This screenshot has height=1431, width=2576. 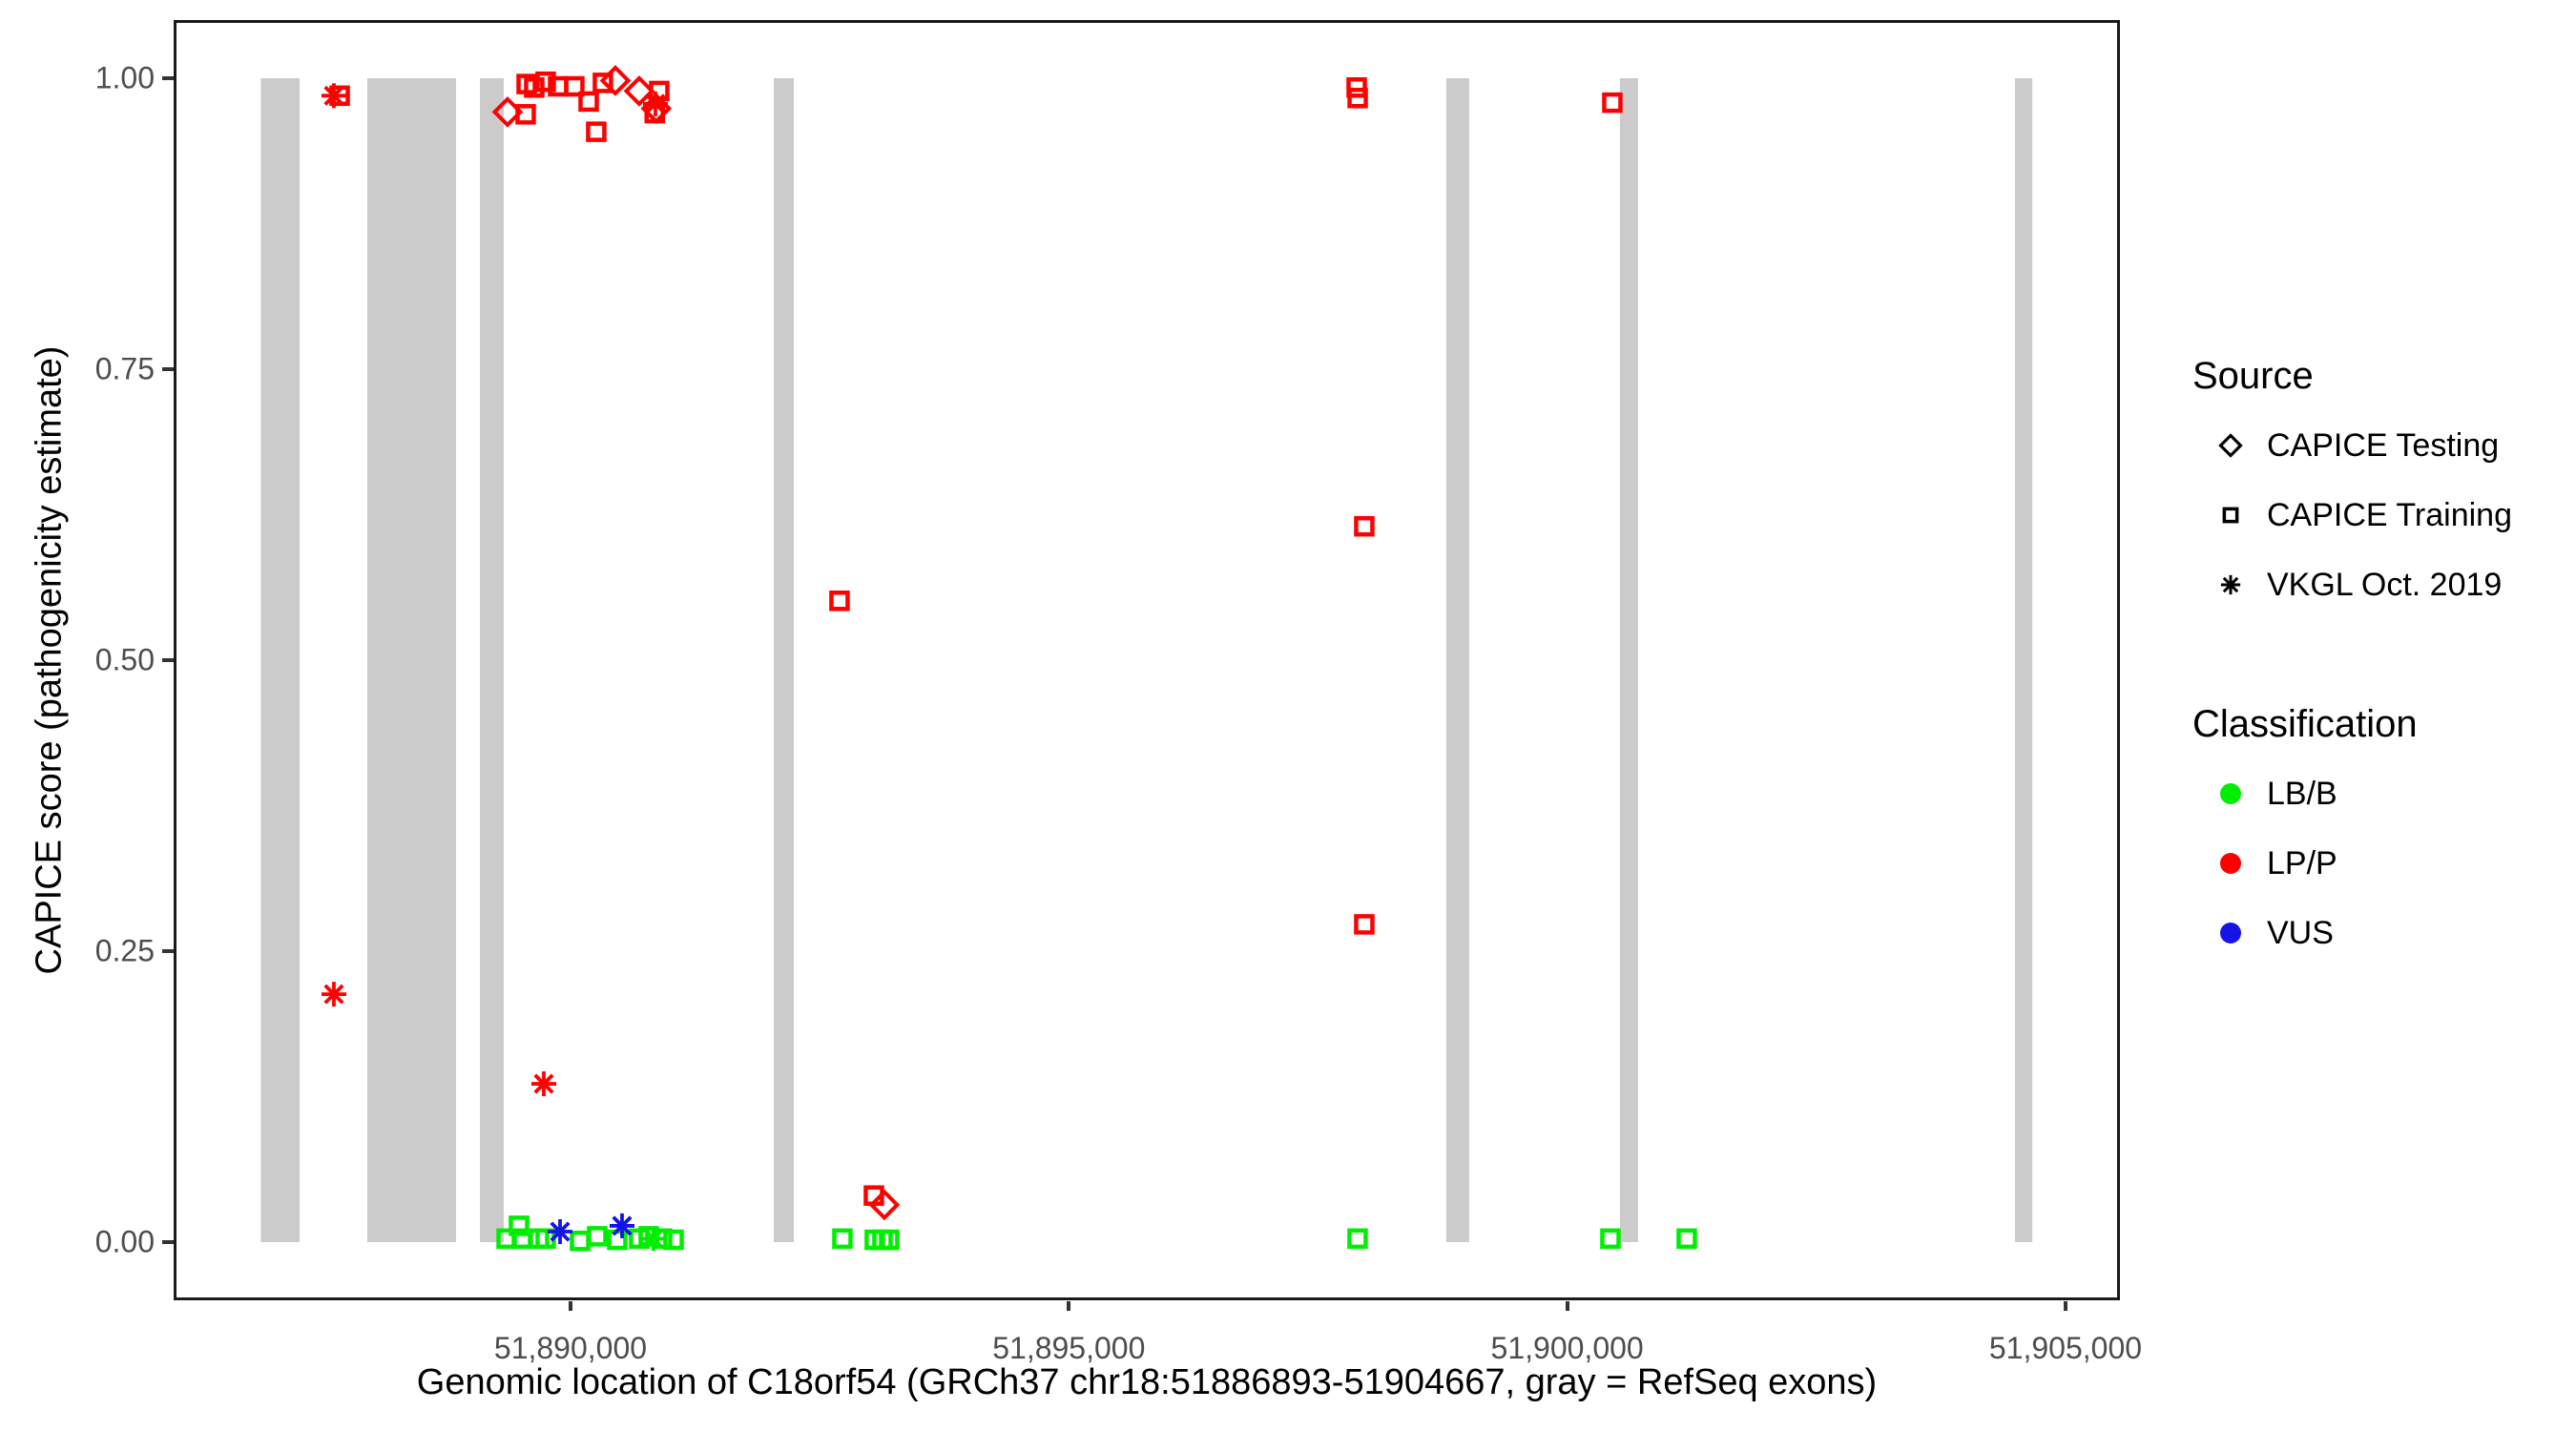 I want to click on legend-item-asterisk: VKGL Oct. 2019, so click(x=2354, y=585).